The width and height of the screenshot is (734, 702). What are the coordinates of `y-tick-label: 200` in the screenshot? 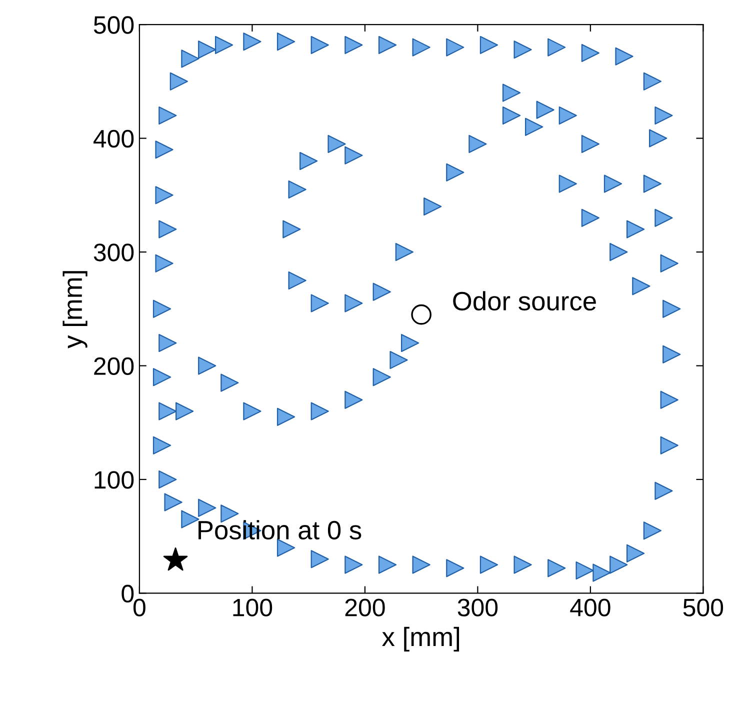 It's located at (114, 366).